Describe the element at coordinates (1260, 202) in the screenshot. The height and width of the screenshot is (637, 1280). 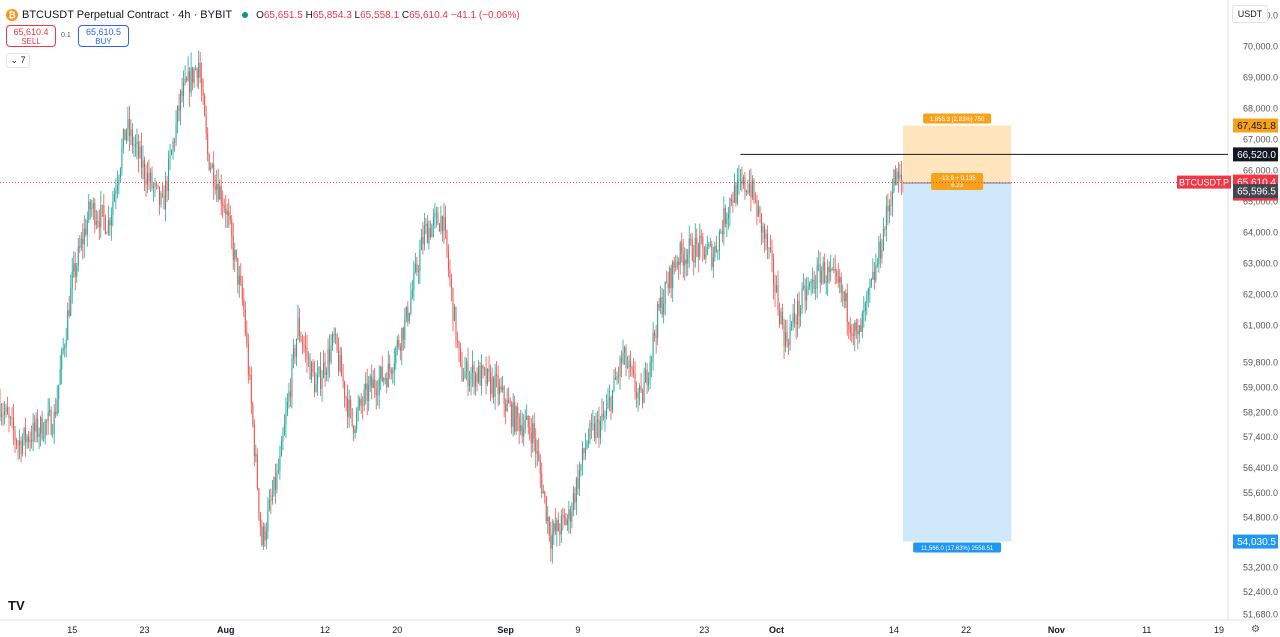
I see `y-tick-label: 65,000.0` at that location.